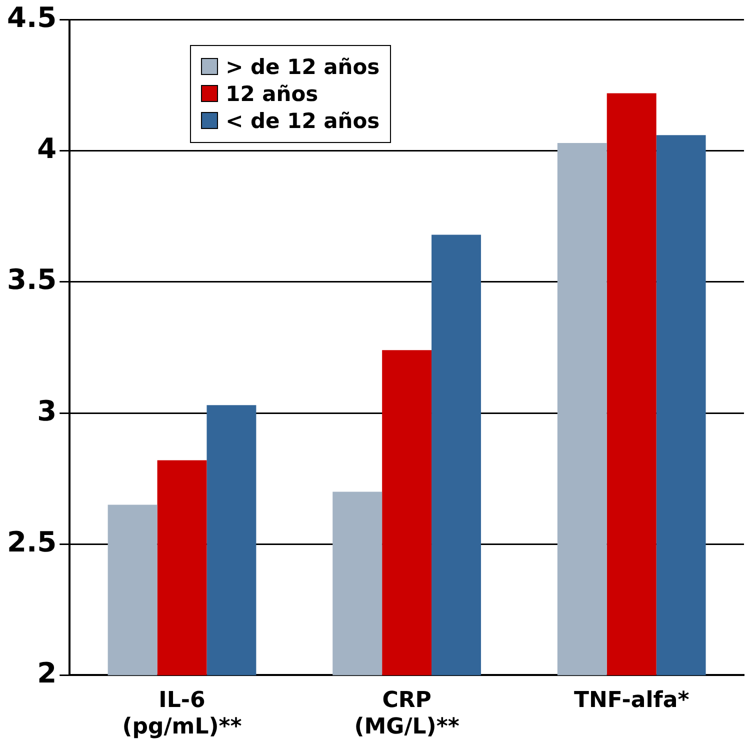 This screenshot has width=746, height=748. What do you see at coordinates (407, 714) in the screenshot?
I see `x-tick-label: CRP (MG/L)**` at bounding box center [407, 714].